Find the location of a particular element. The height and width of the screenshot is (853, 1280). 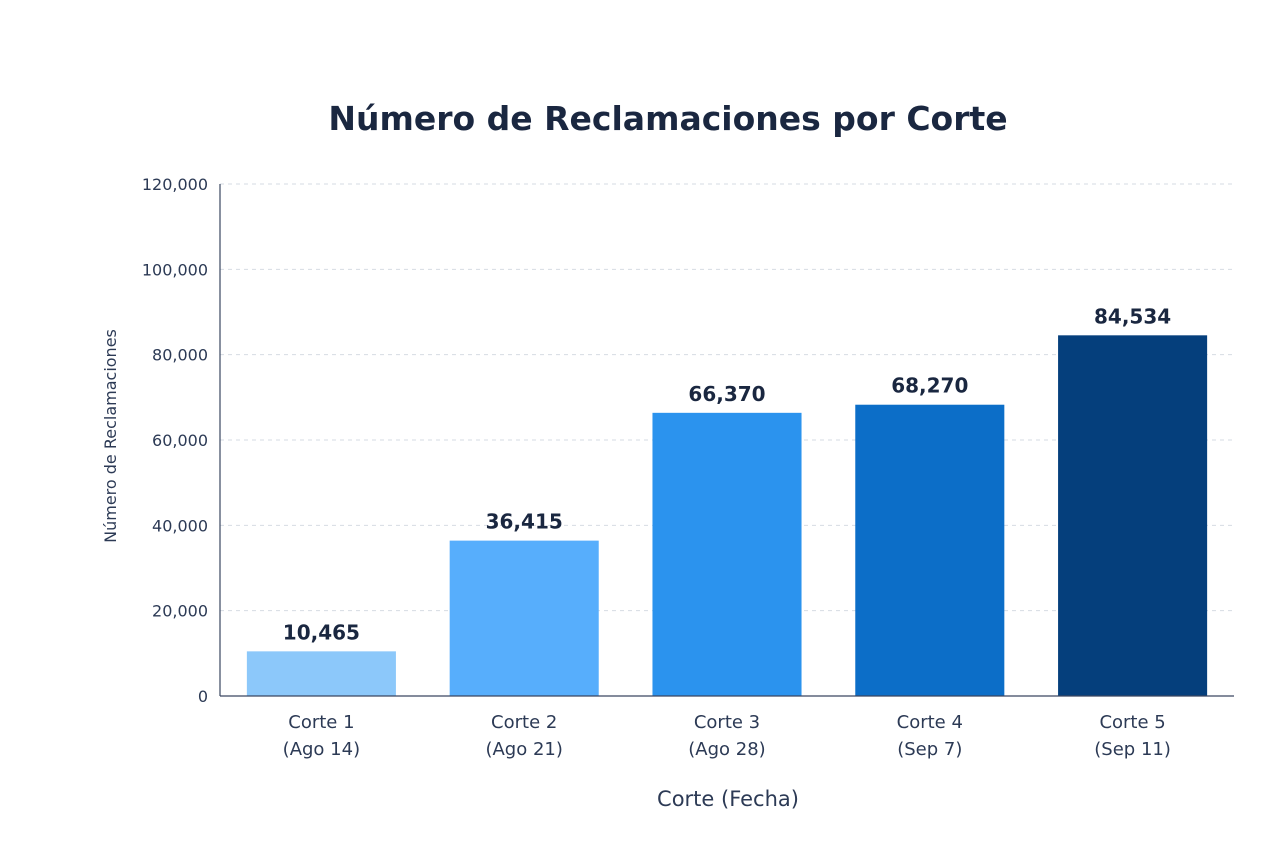

y-tick-label: 60,000 is located at coordinates (180, 440).